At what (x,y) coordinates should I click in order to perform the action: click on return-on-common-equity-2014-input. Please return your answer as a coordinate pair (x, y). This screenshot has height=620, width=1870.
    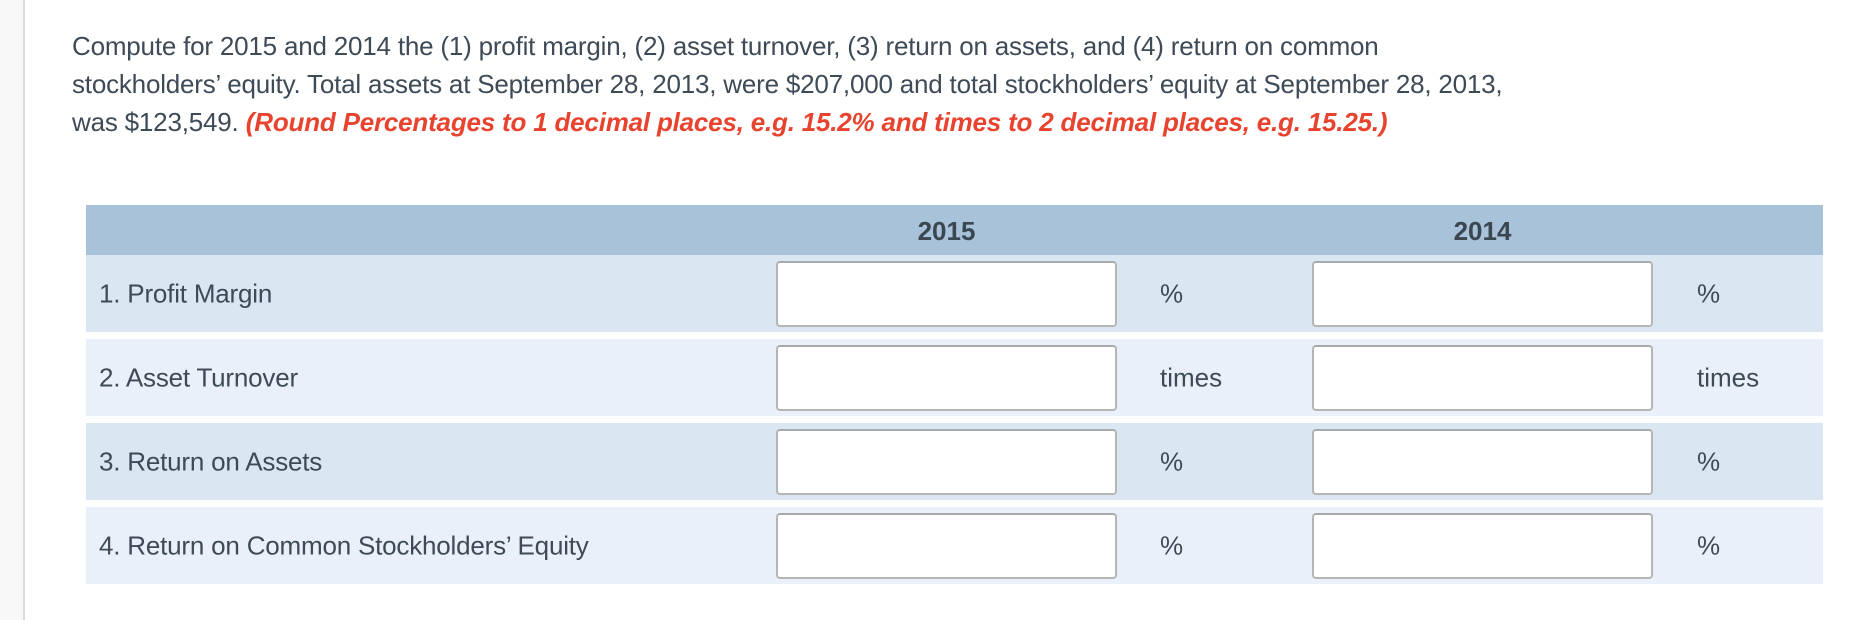
    Looking at the image, I should click on (1482, 545).